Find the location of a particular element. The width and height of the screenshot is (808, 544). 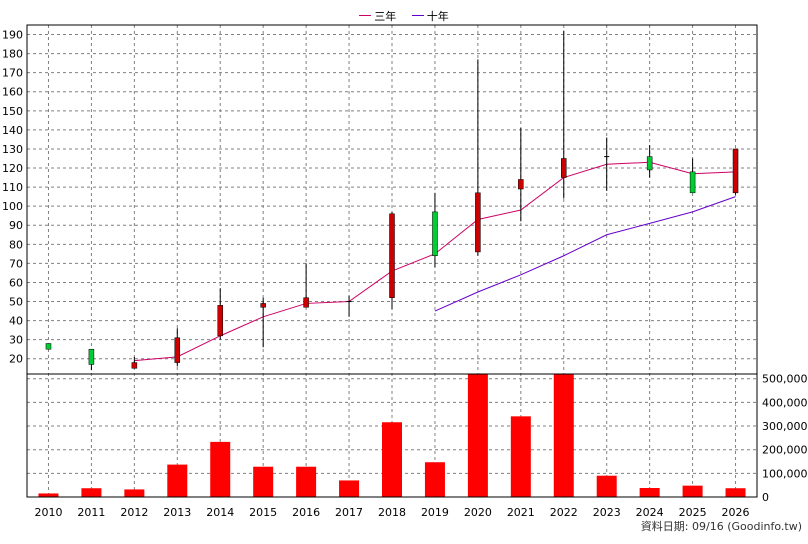

legend-item-ma10: 十年 is located at coordinates (430, 16).